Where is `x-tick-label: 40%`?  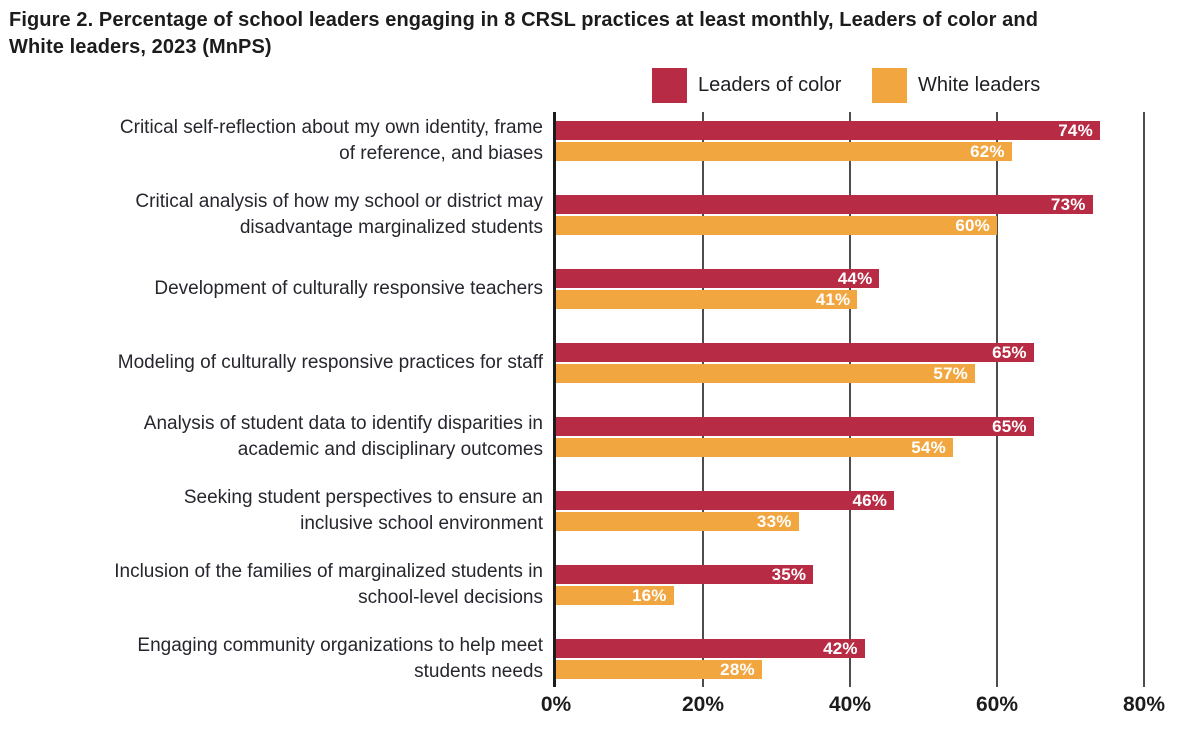 x-tick-label: 40% is located at coordinates (850, 704).